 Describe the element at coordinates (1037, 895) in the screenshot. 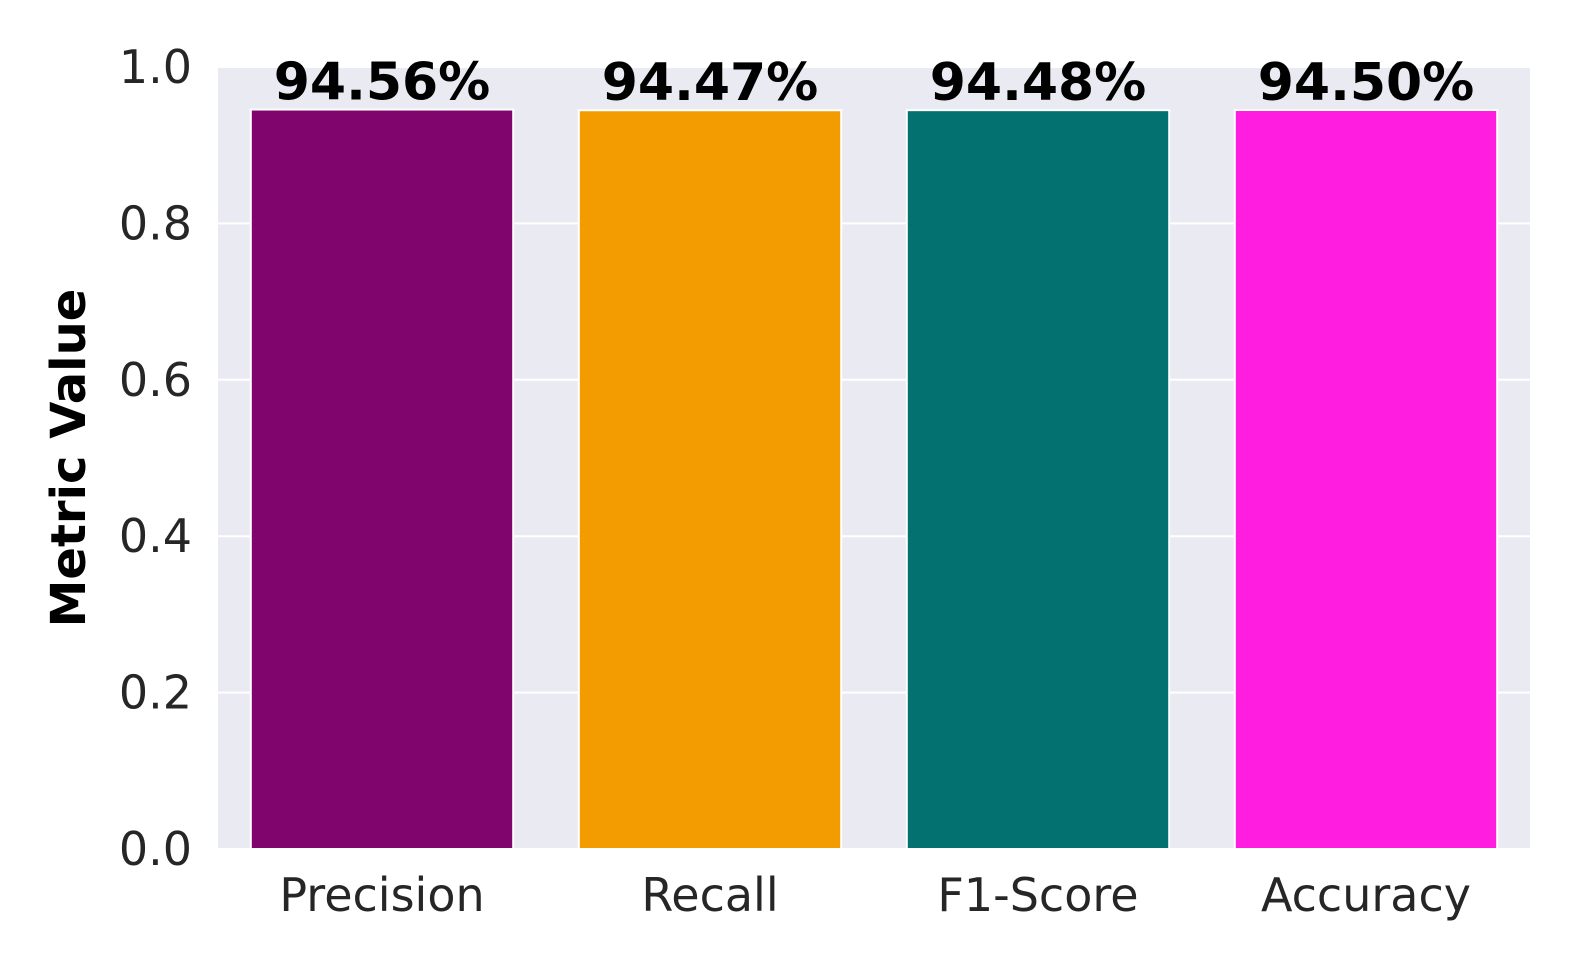

I see `x-tick-label: F1-Score` at that location.